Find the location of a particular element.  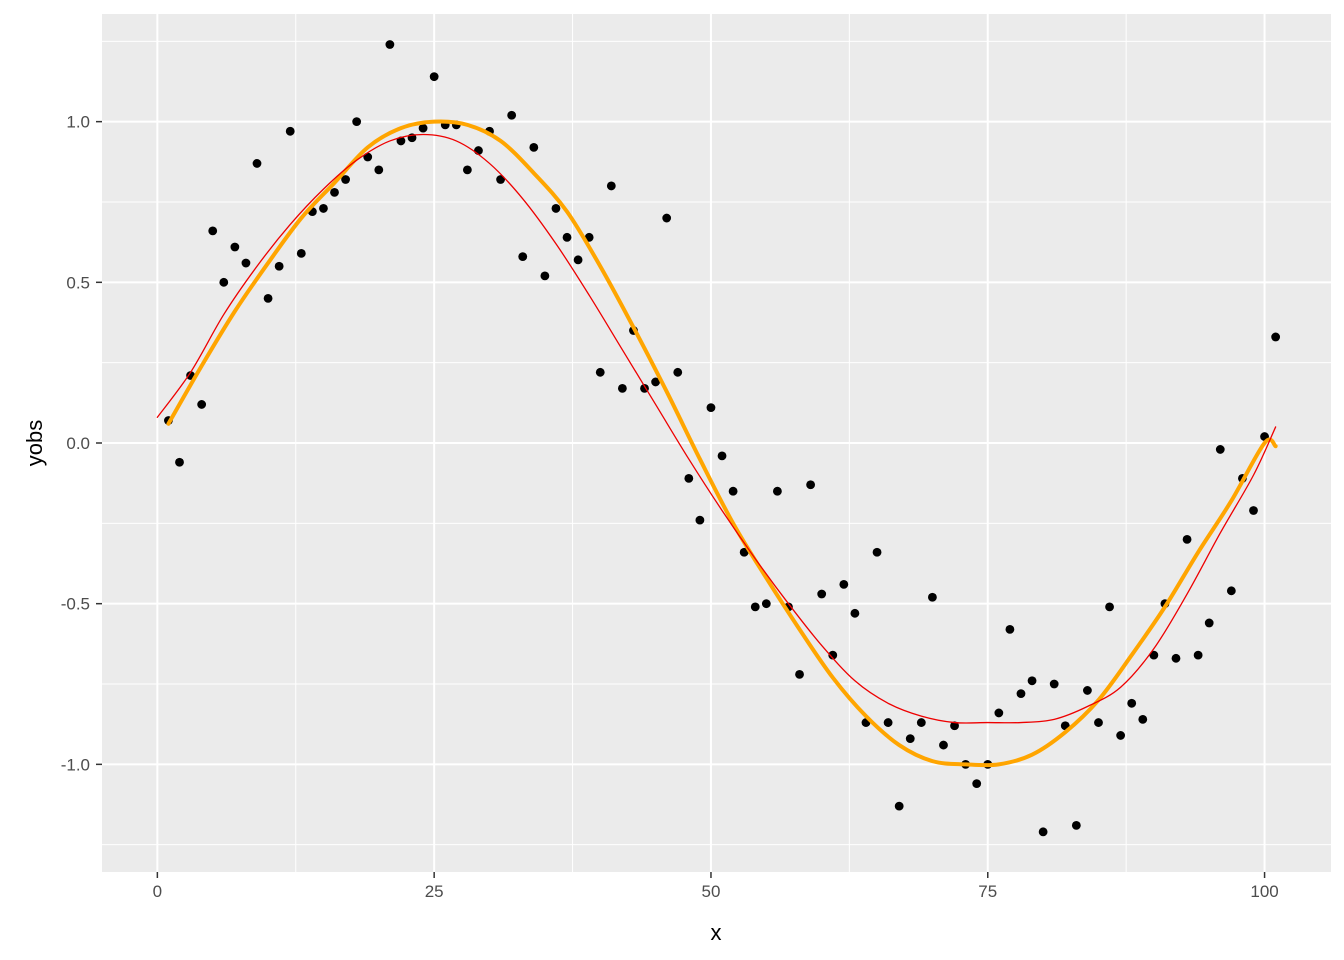

x-tick-label: 0 is located at coordinates (157, 891).